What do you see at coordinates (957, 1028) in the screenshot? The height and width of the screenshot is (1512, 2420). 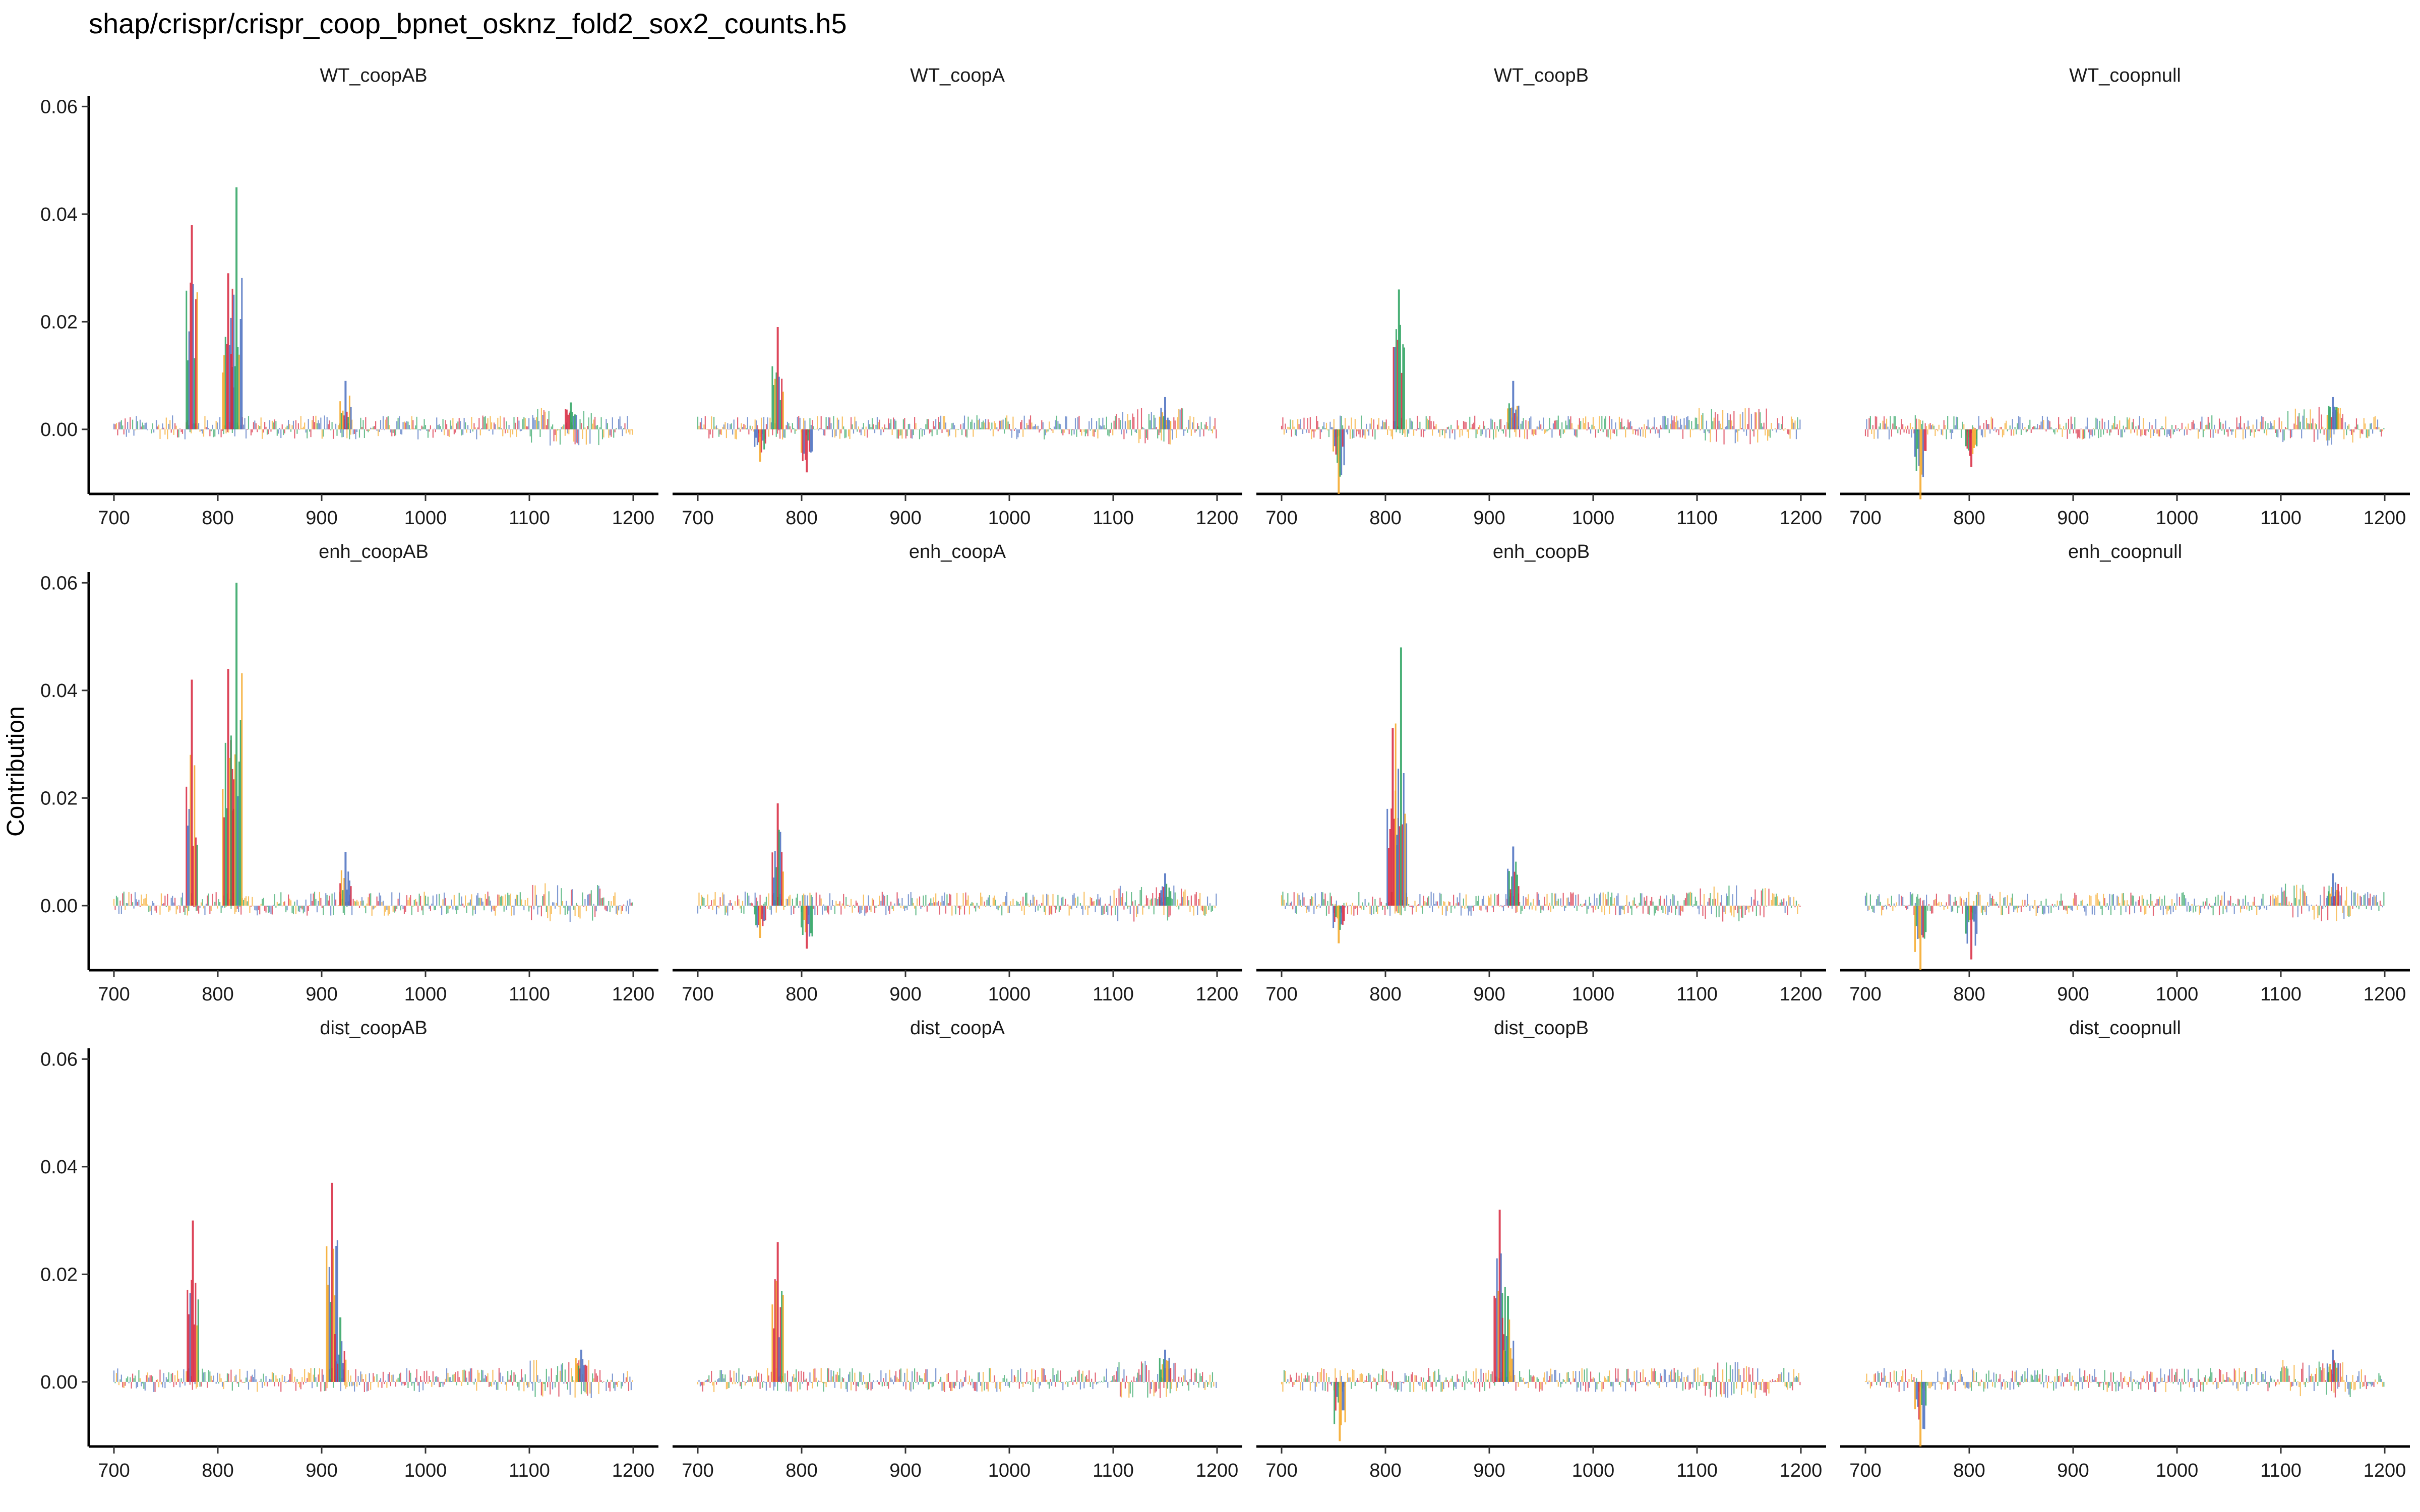 I see `panel-title-dist-coopa: dist_coopA` at bounding box center [957, 1028].